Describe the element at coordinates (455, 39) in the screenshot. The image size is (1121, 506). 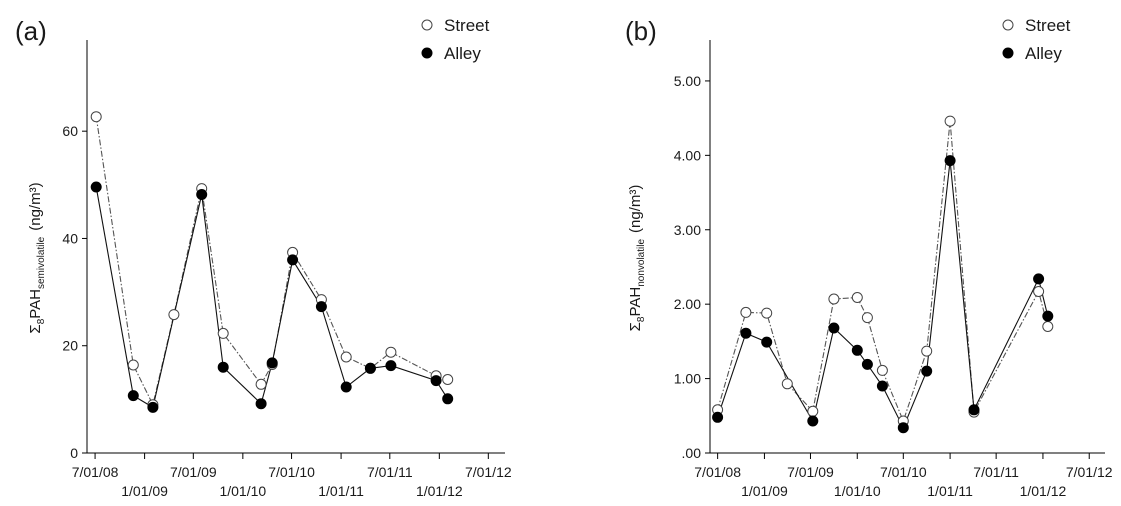
I see `panel-a-legend: Street Alley` at that location.